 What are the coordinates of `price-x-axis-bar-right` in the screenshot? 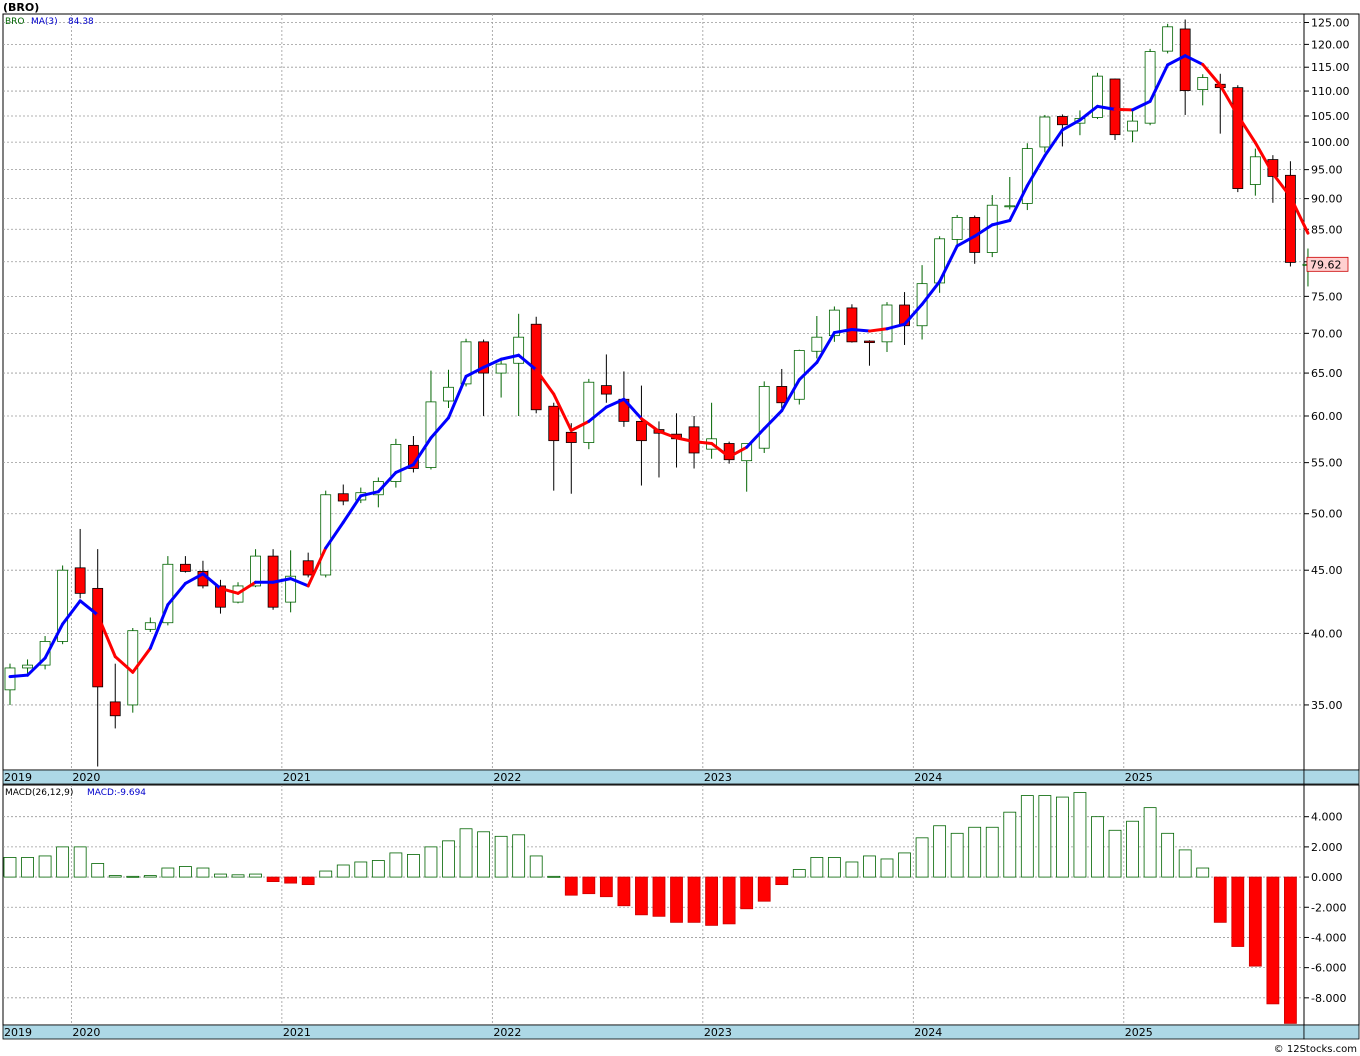 It's located at (1331, 777).